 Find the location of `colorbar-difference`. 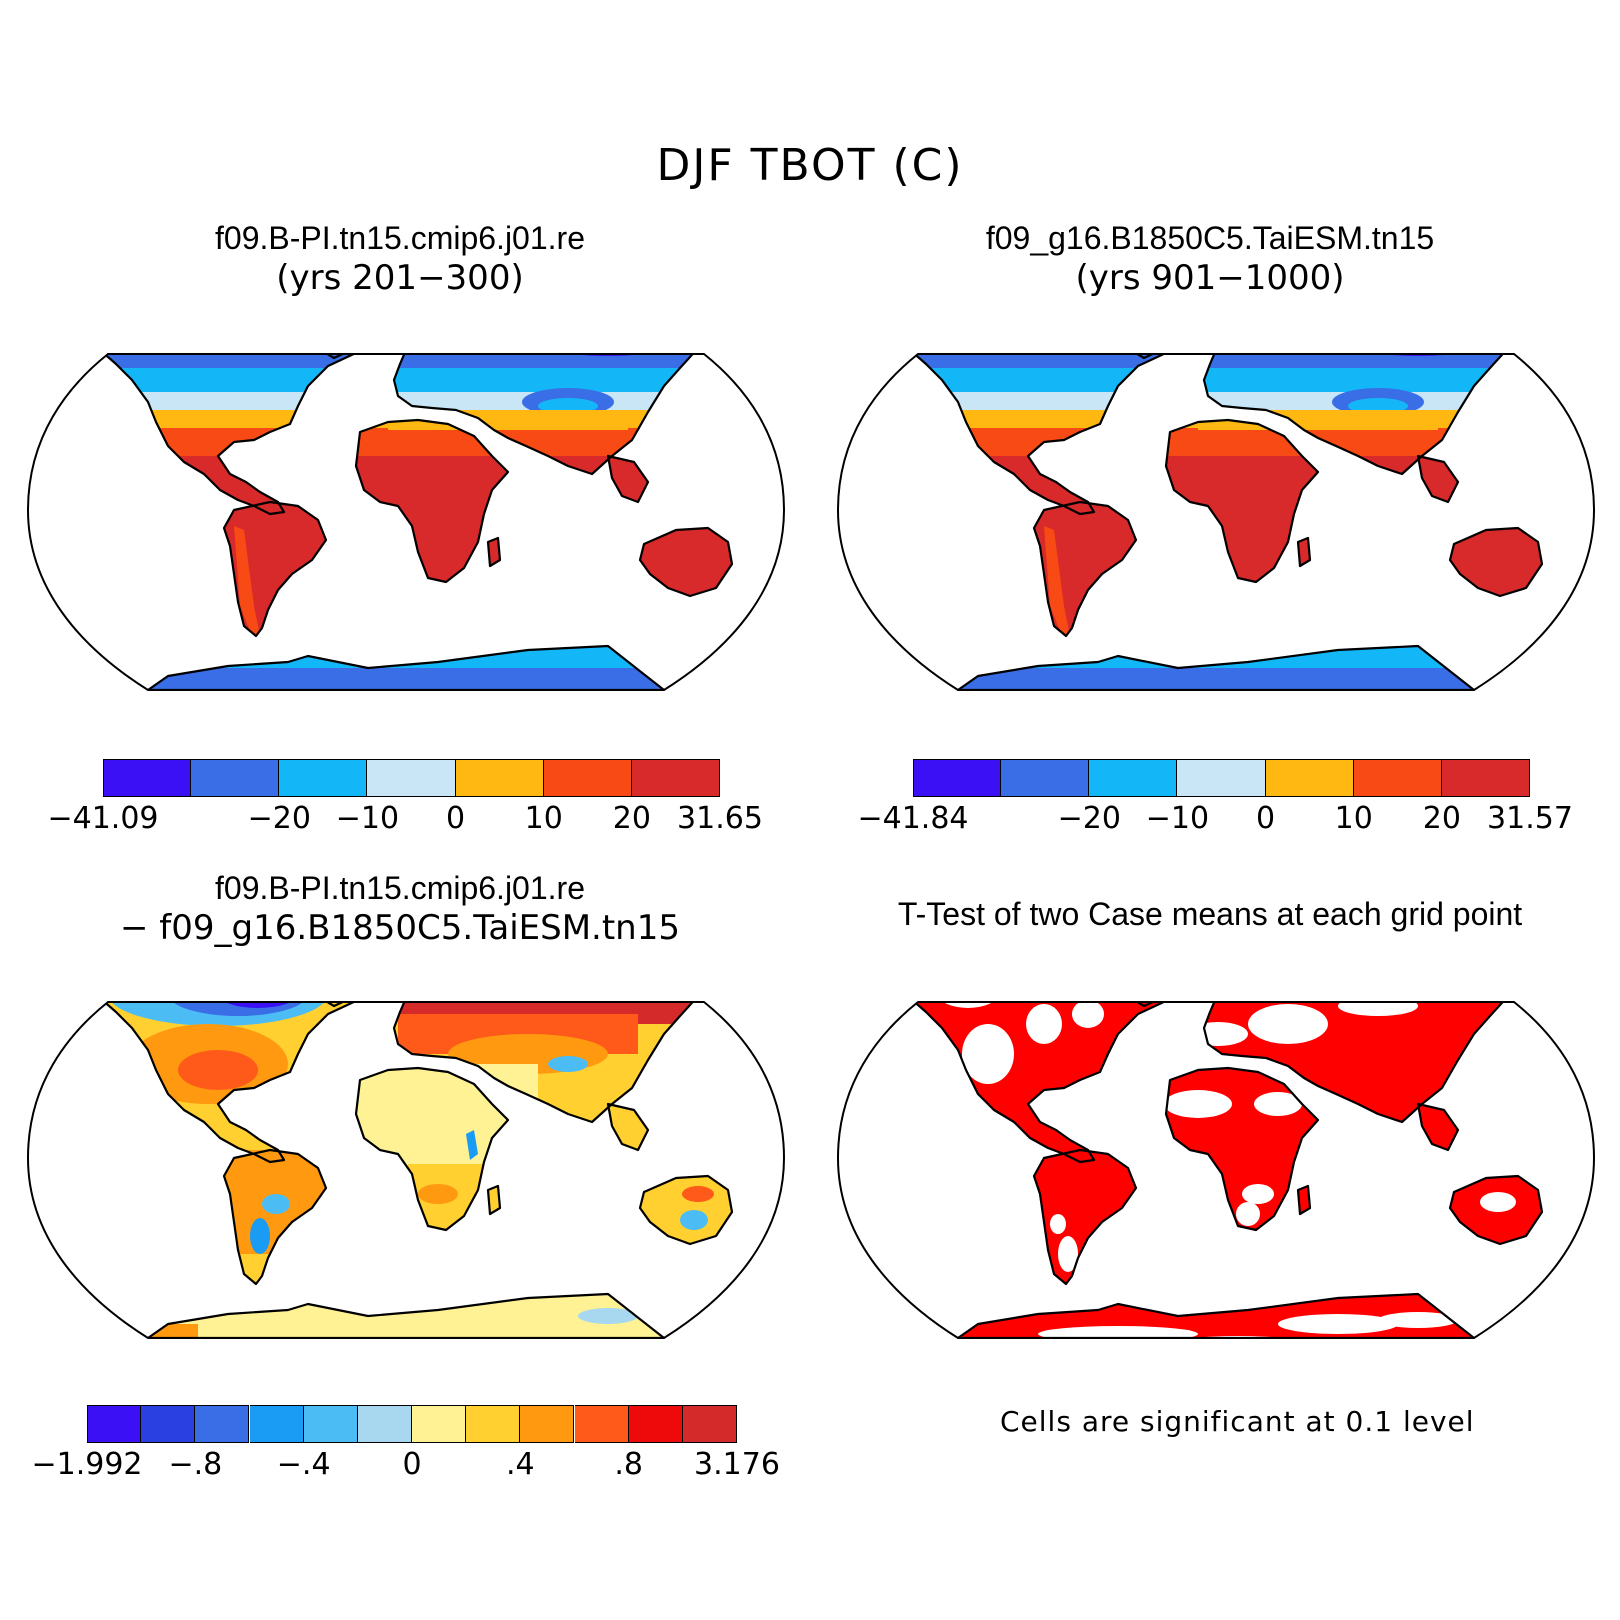

colorbar-difference is located at coordinates (412, 1424).